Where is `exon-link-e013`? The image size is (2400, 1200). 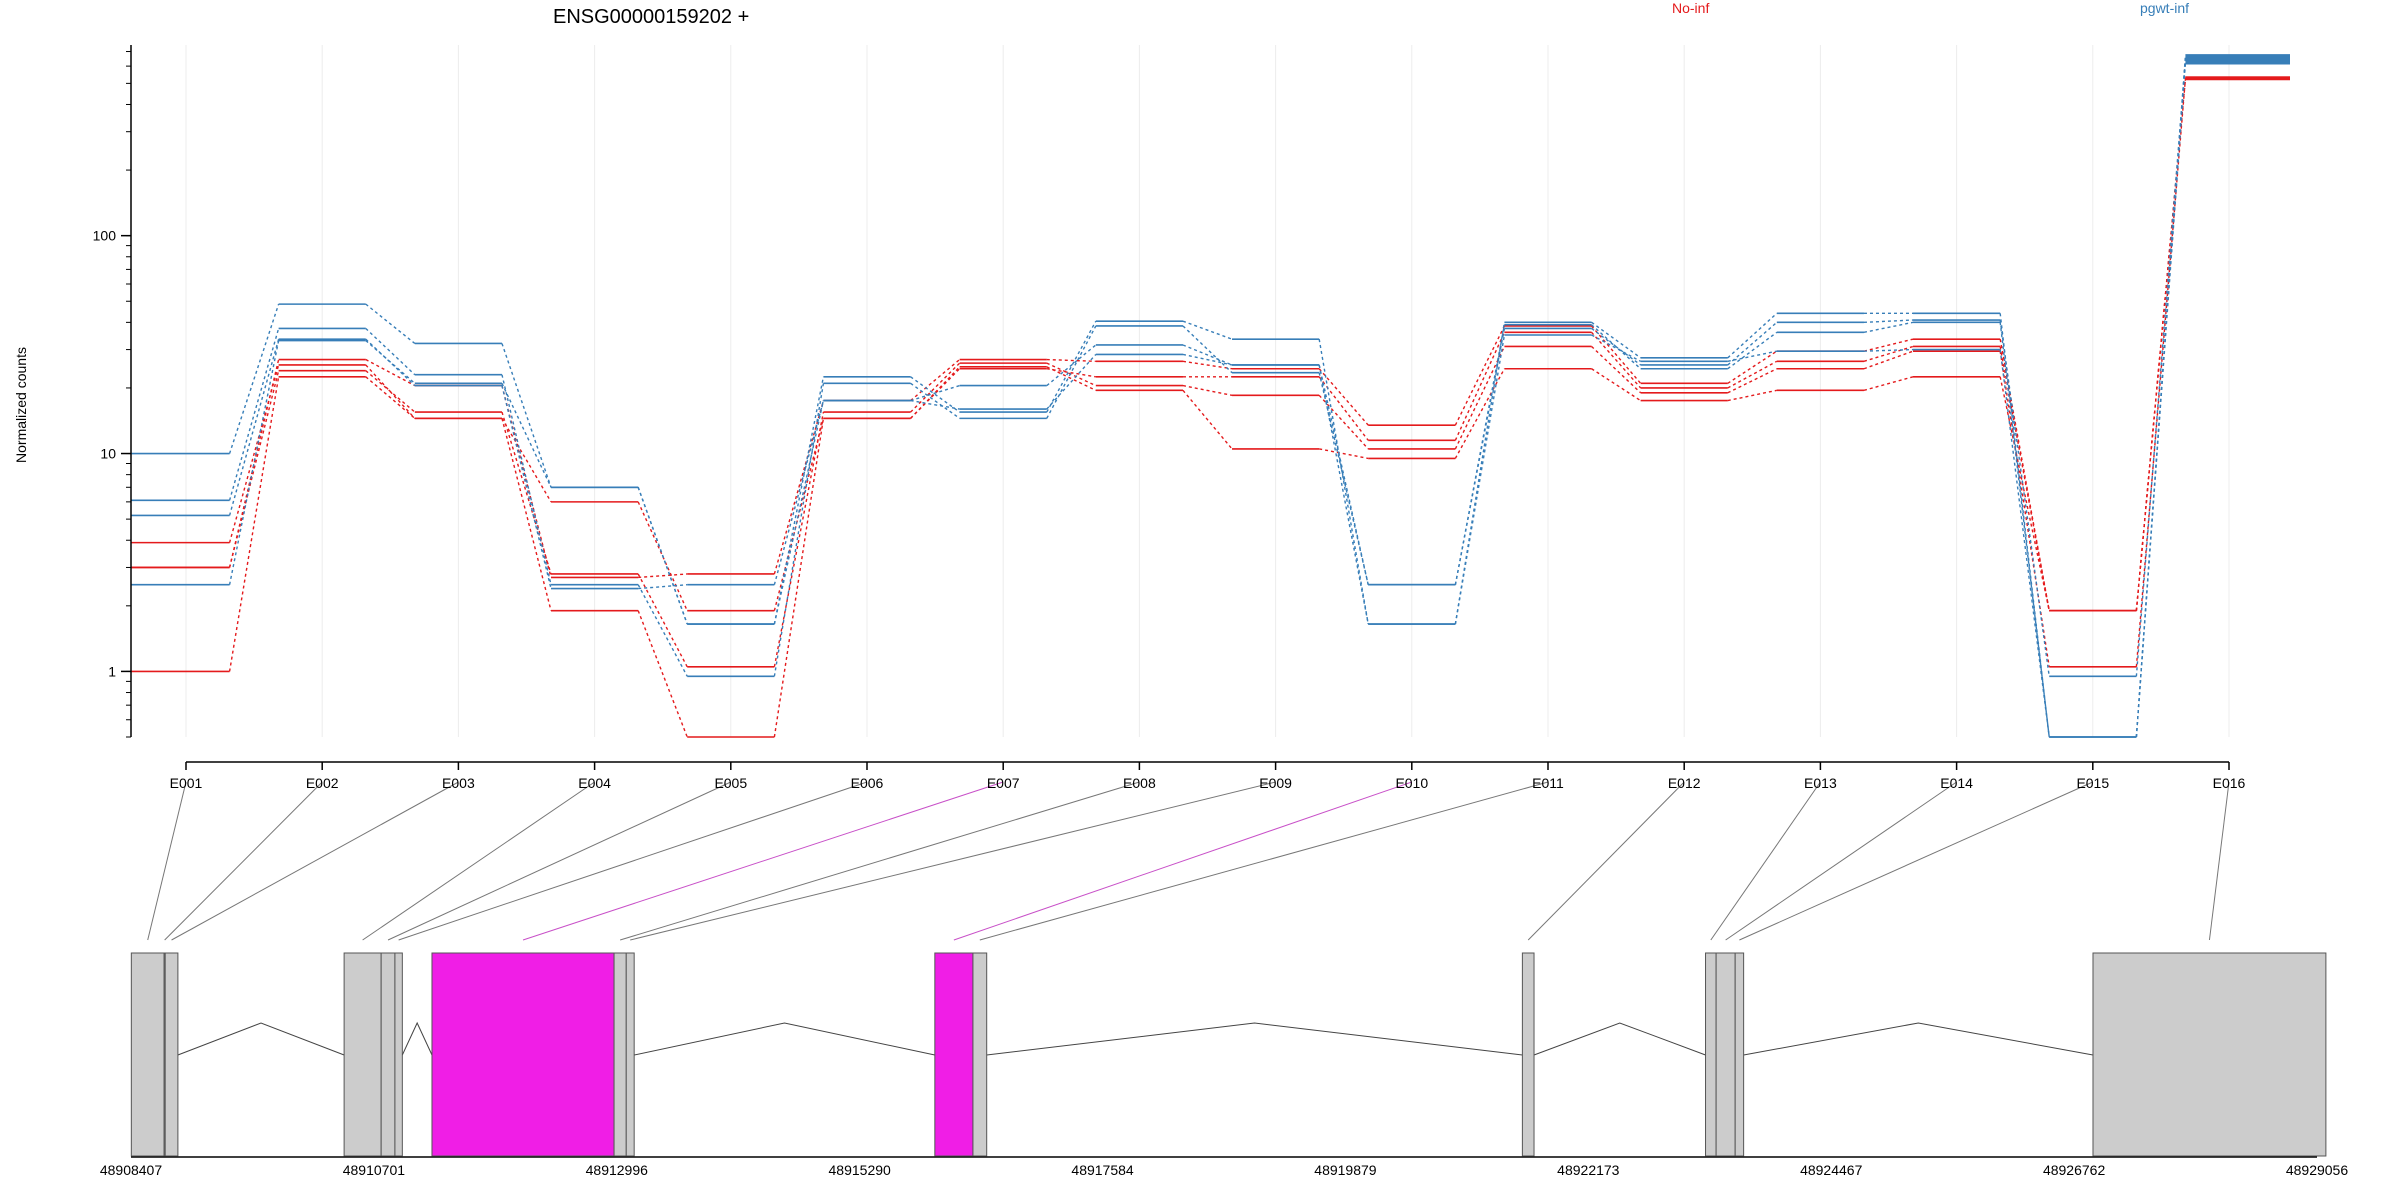
exon-link-e013 is located at coordinates (1765, 861).